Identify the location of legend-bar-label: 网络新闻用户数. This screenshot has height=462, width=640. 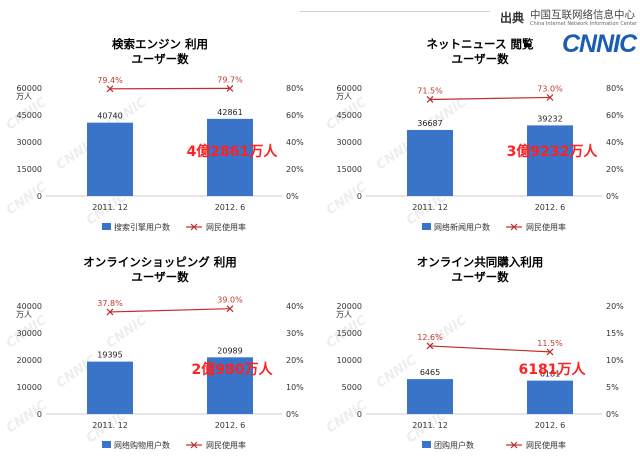
(462, 227).